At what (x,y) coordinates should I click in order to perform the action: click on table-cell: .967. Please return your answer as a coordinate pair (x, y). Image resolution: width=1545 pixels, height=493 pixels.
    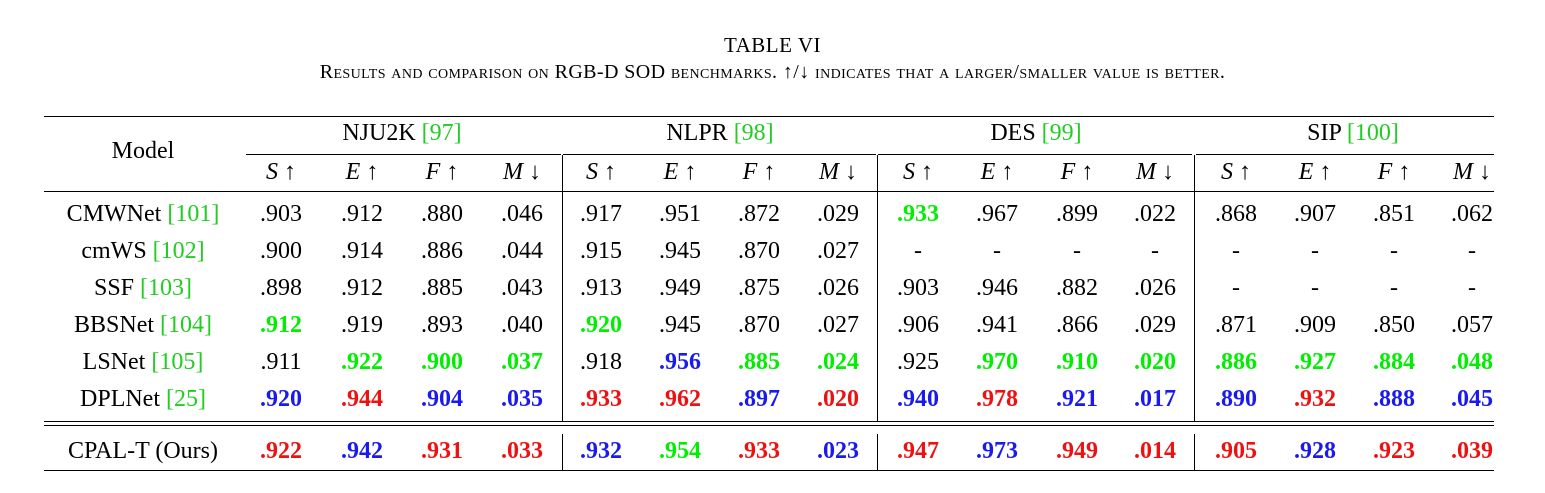
    Looking at the image, I should click on (997, 214).